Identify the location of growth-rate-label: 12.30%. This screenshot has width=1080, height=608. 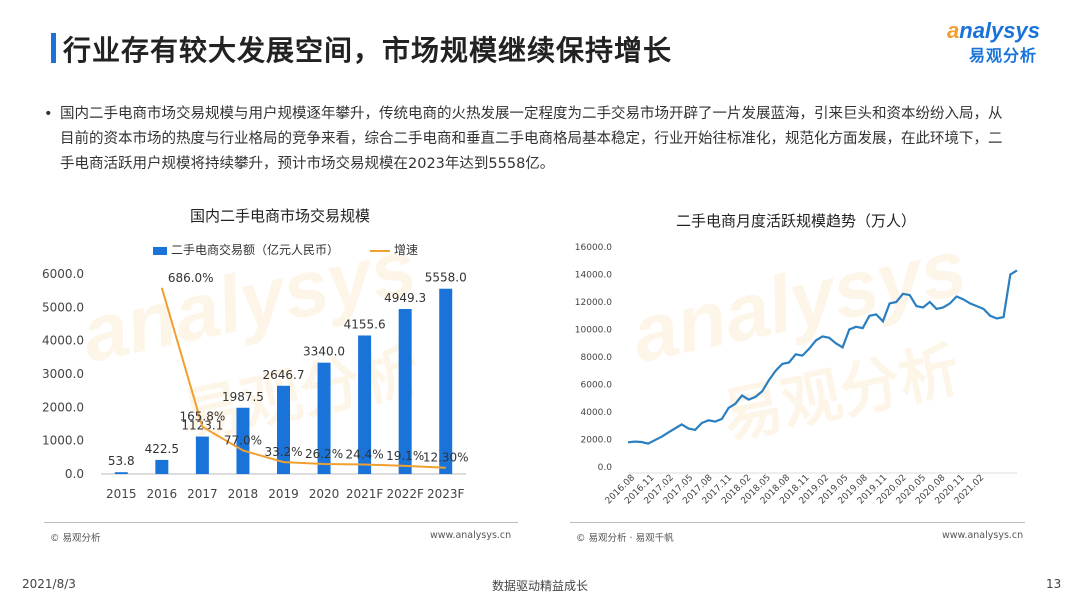
(446, 458).